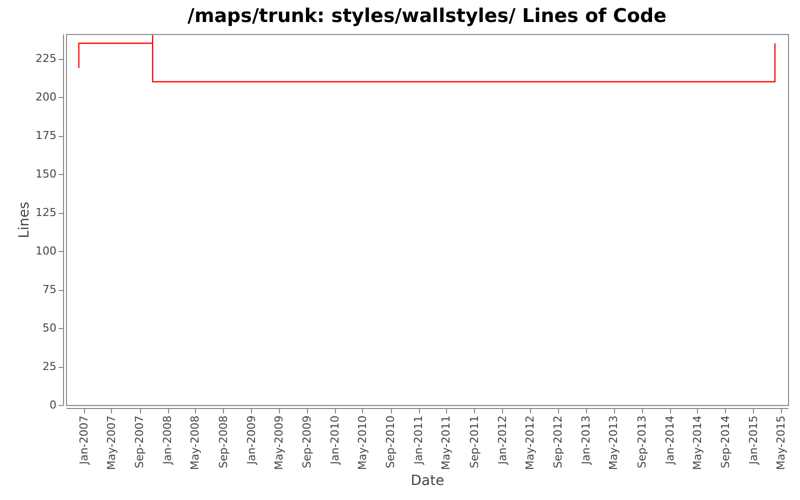  I want to click on x-tick-label: May-2008, so click(195, 443).